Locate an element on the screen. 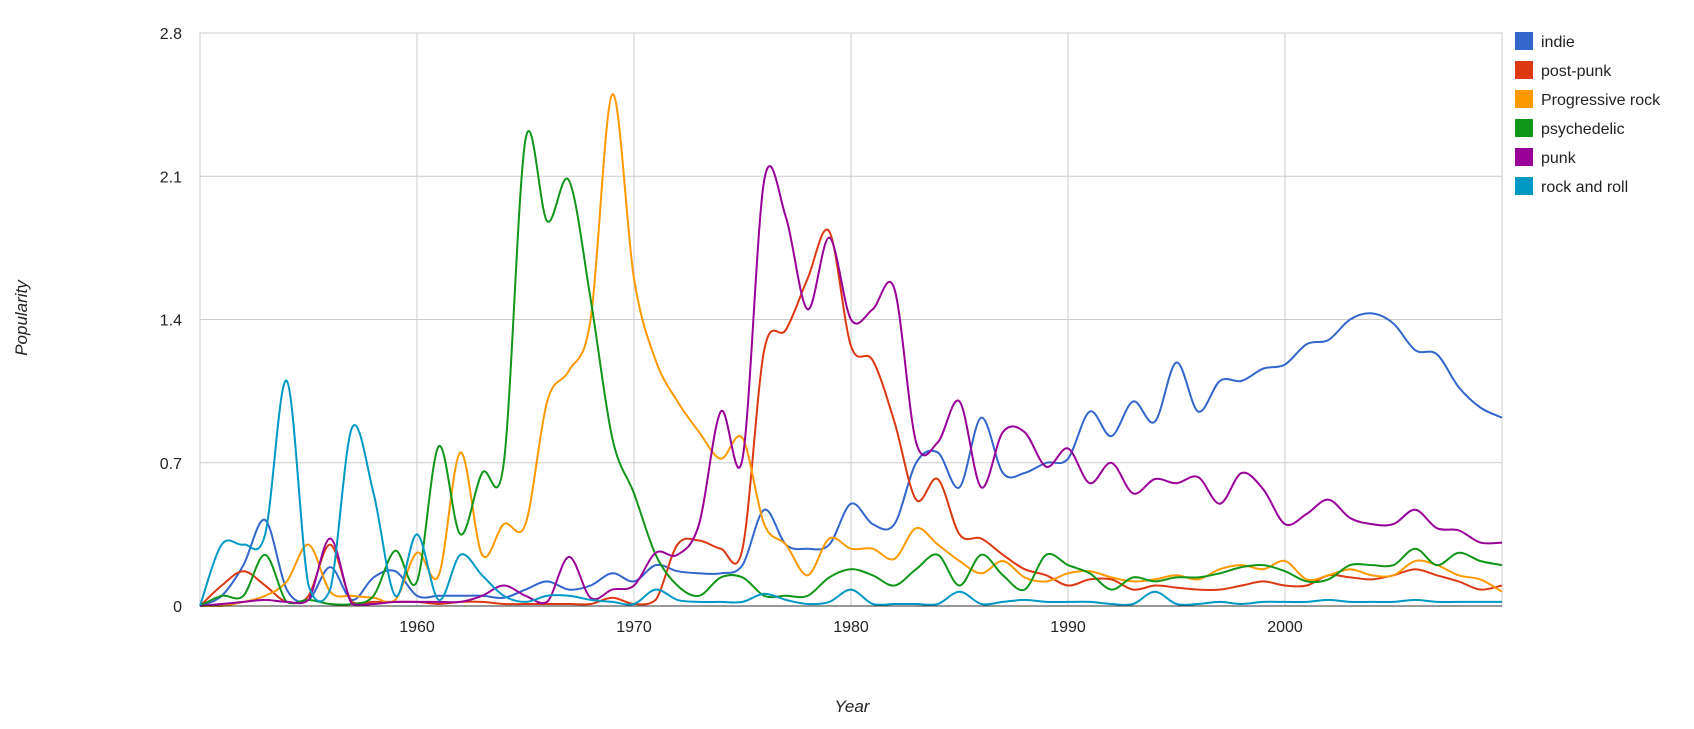 Image resolution: width=1694 pixels, height=729 pixels. x-axis-title: Year is located at coordinates (853, 706).